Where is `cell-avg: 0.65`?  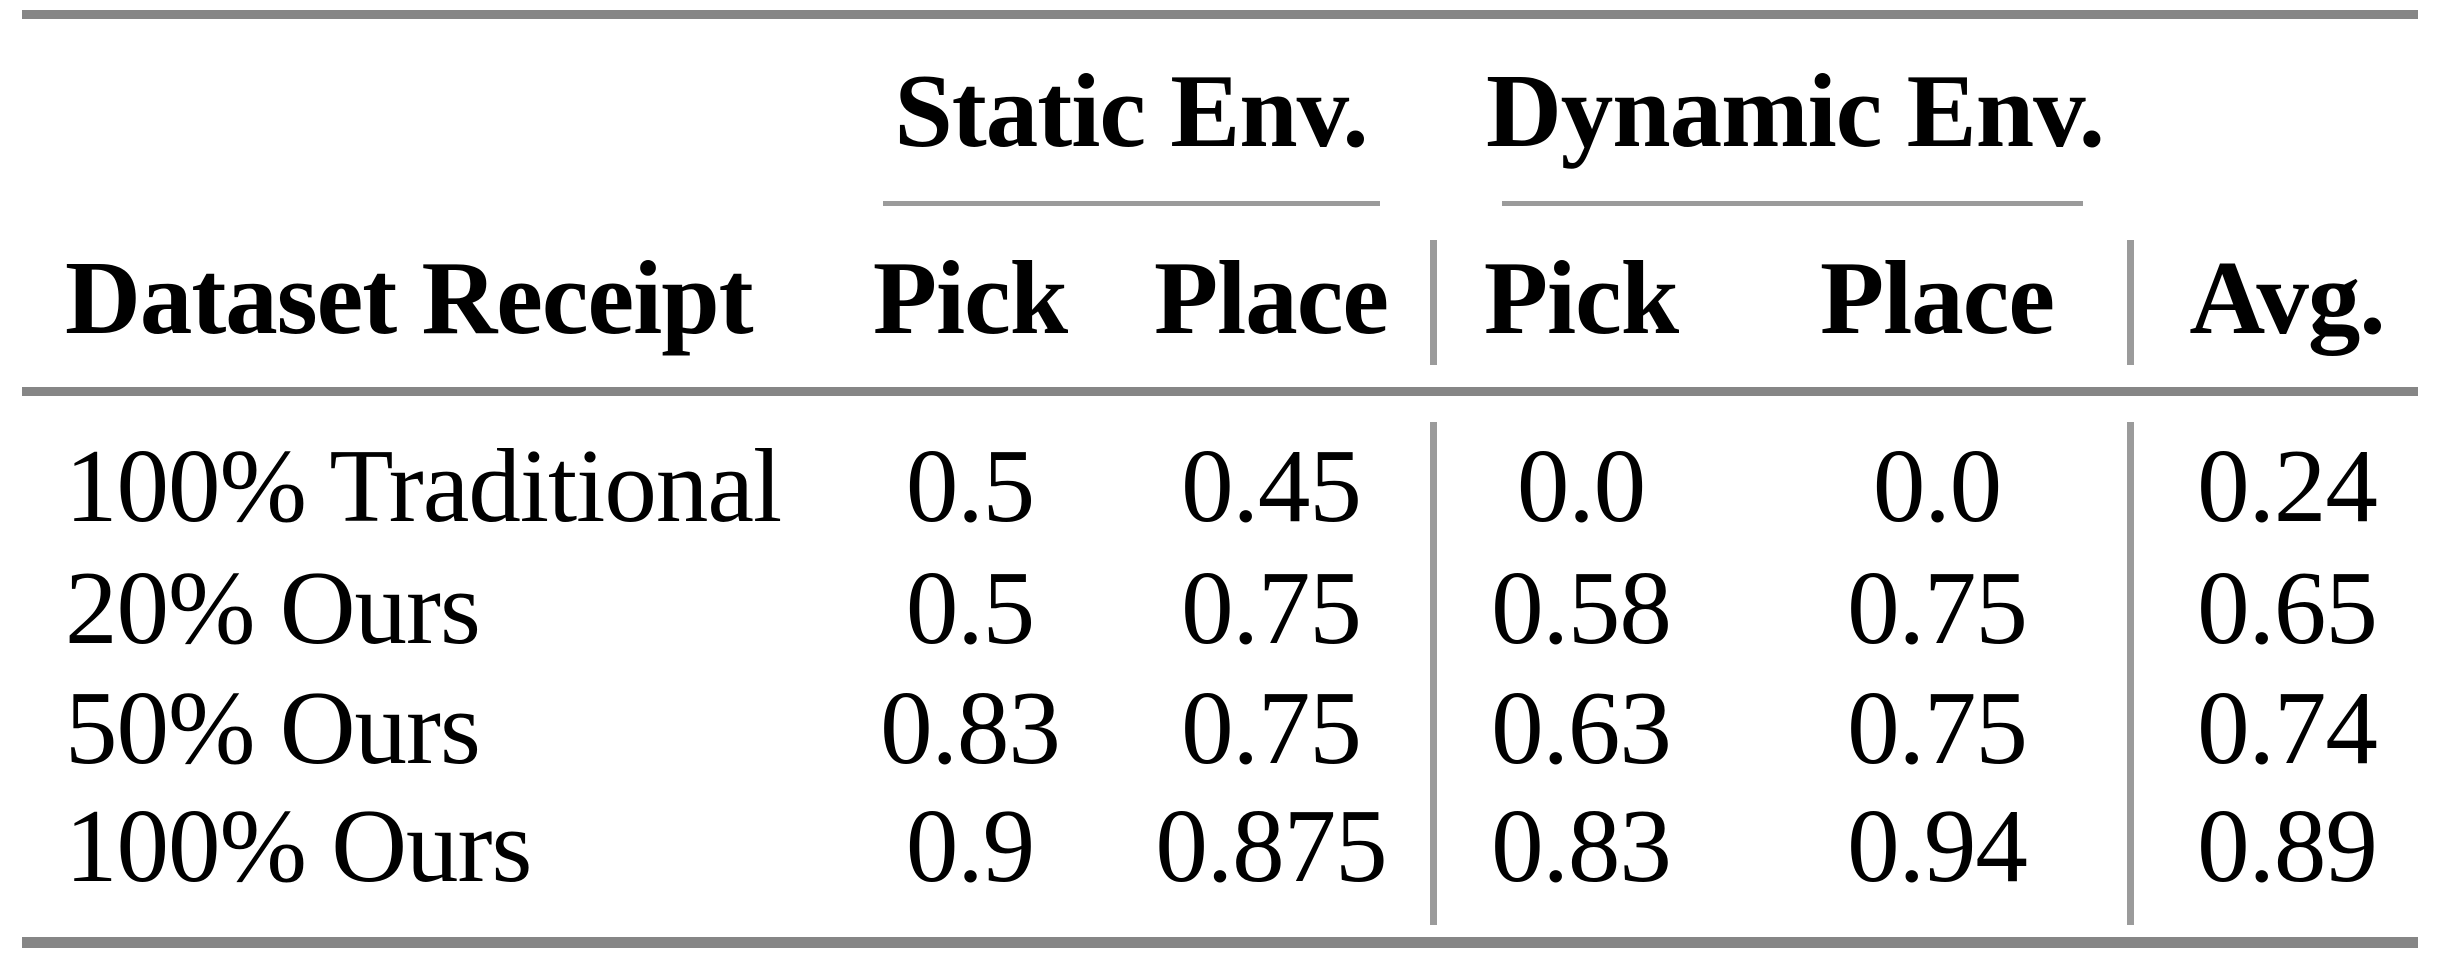
cell-avg: 0.65 is located at coordinates (2287, 607).